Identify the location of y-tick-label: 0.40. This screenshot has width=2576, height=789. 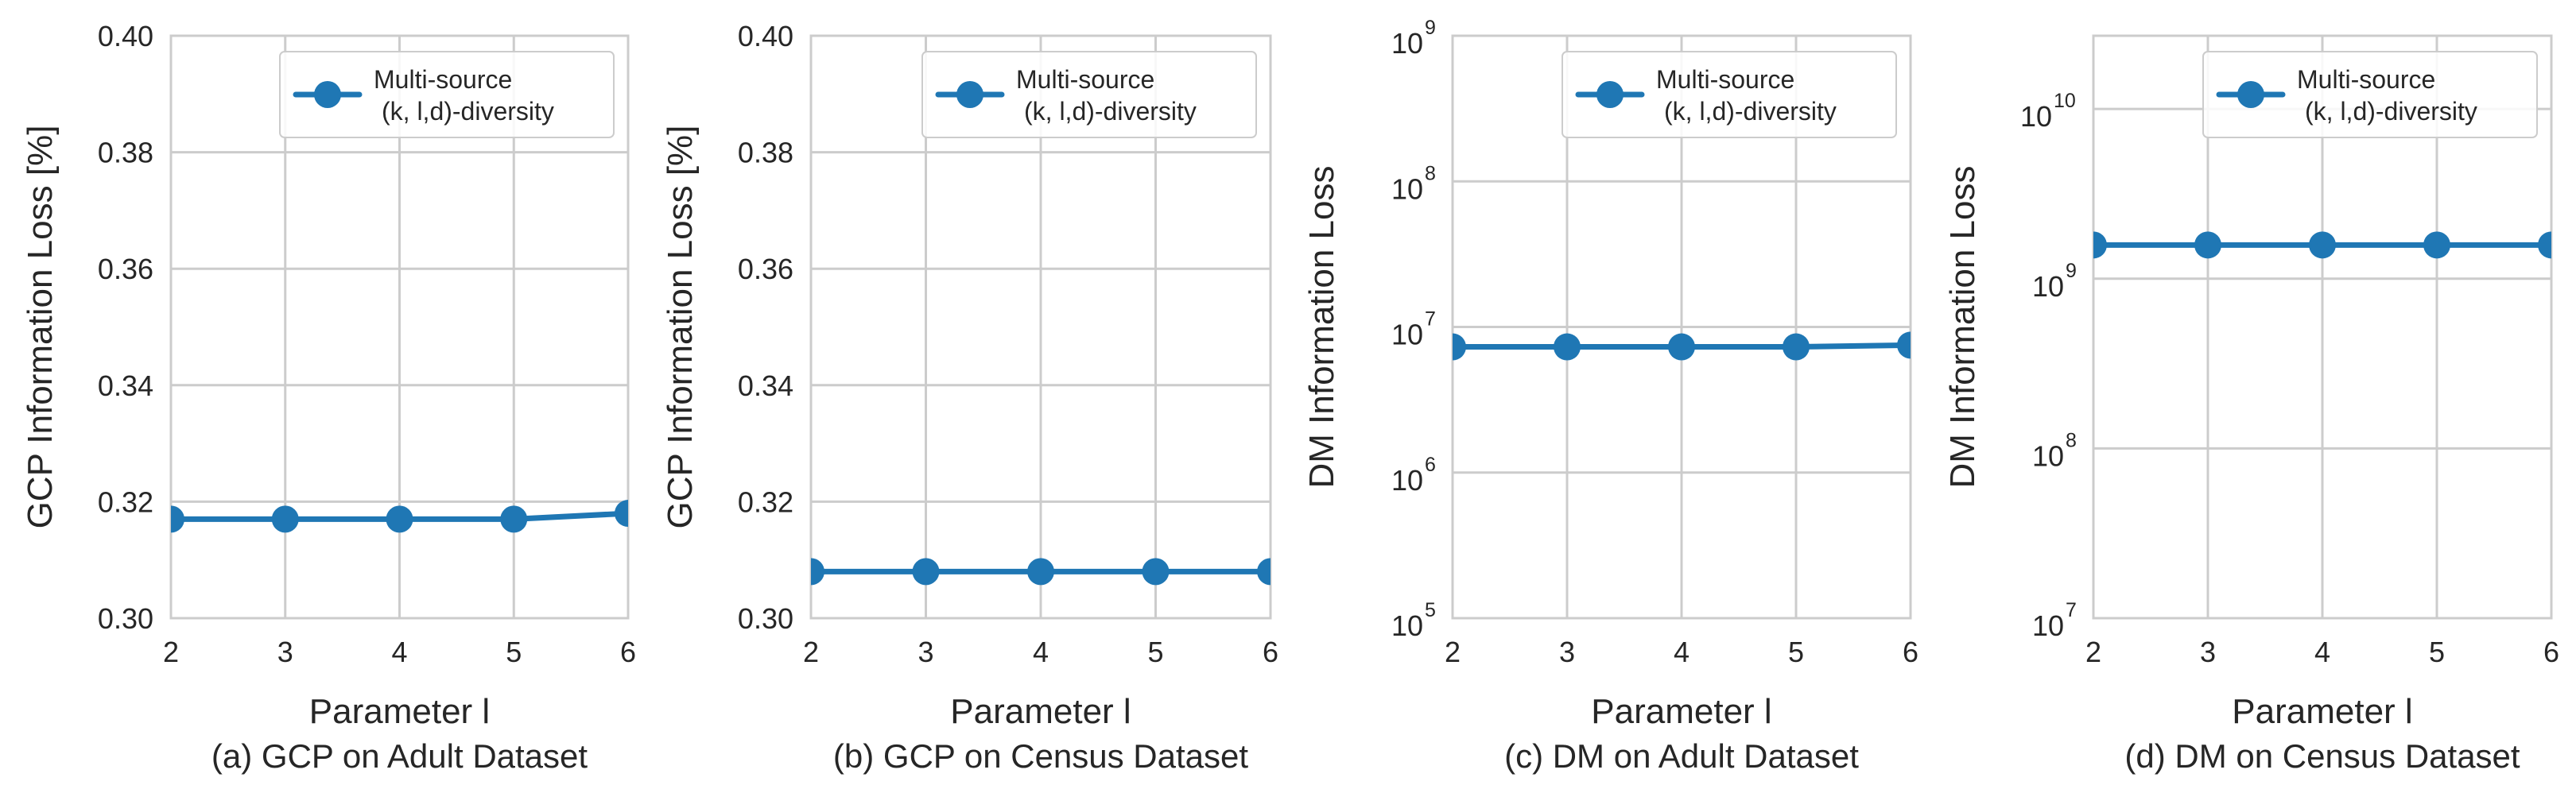
(125, 36).